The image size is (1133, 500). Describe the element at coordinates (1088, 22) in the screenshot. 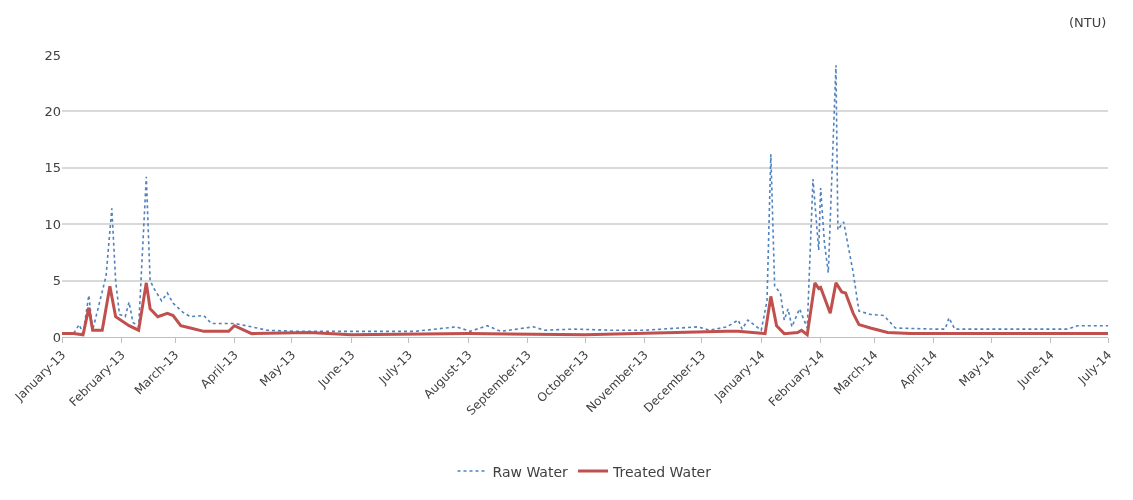

I see `text: (NTU)` at that location.